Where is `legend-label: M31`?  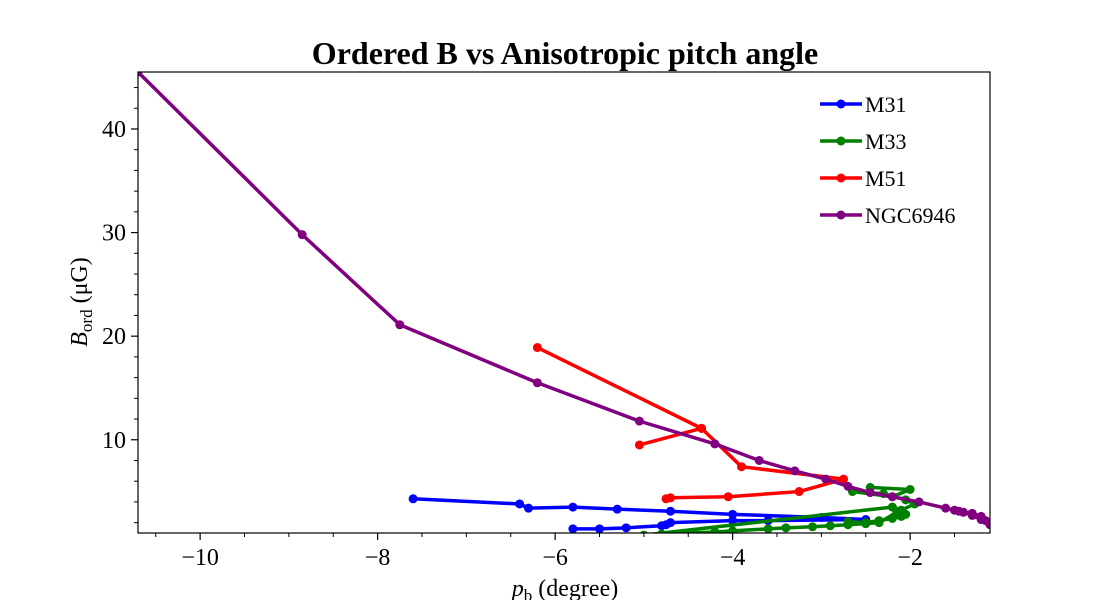 legend-label: M31 is located at coordinates (886, 104).